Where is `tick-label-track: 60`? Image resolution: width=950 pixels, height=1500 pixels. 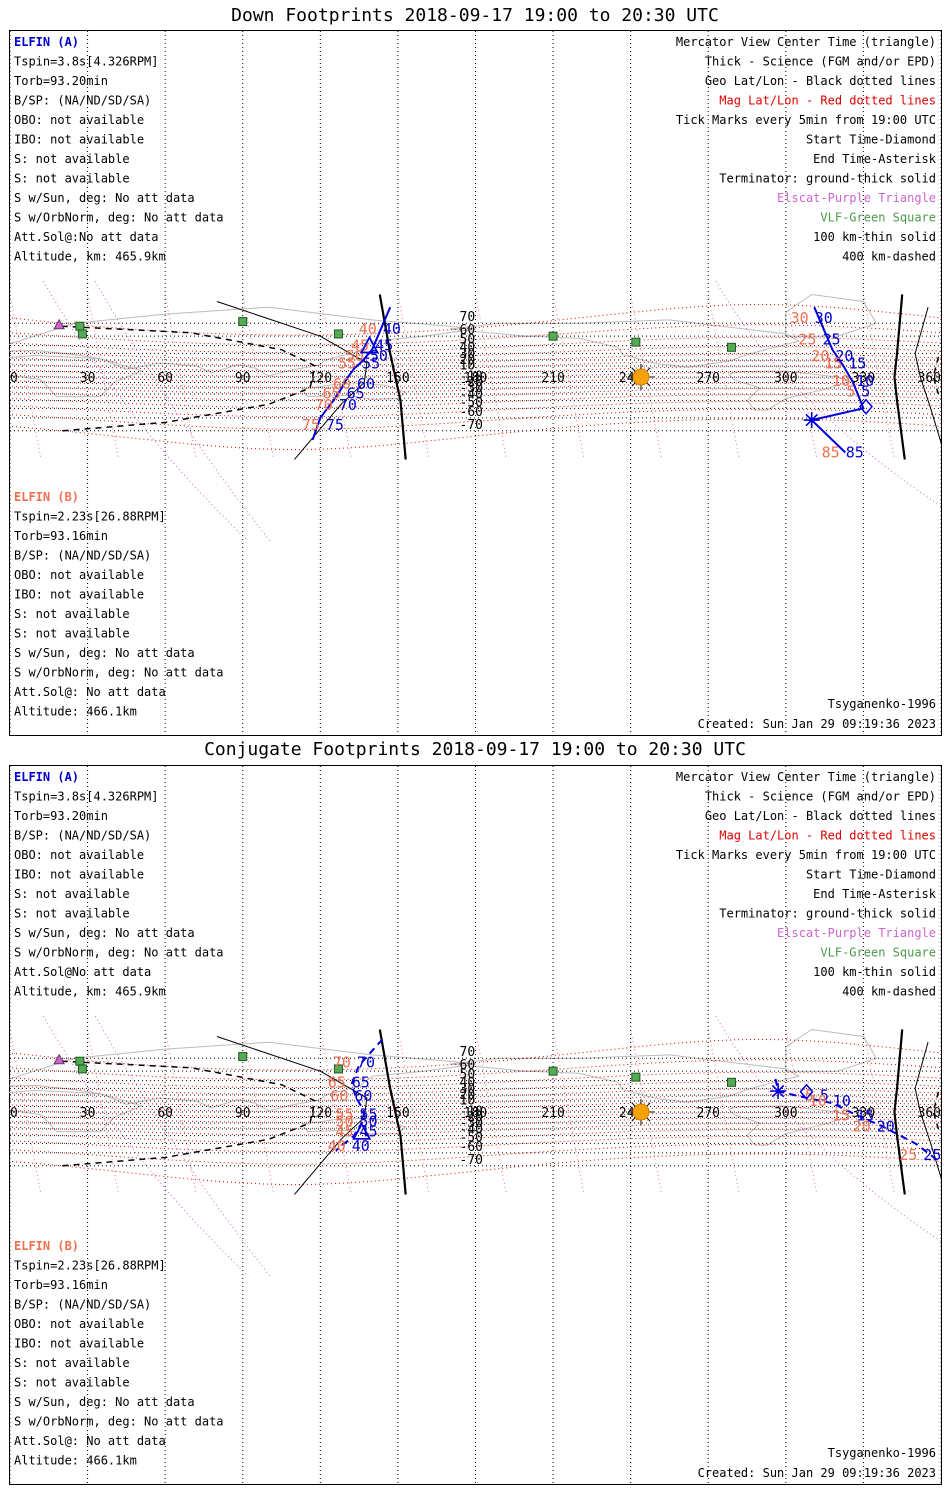 tick-label-track: 60 is located at coordinates (366, 384).